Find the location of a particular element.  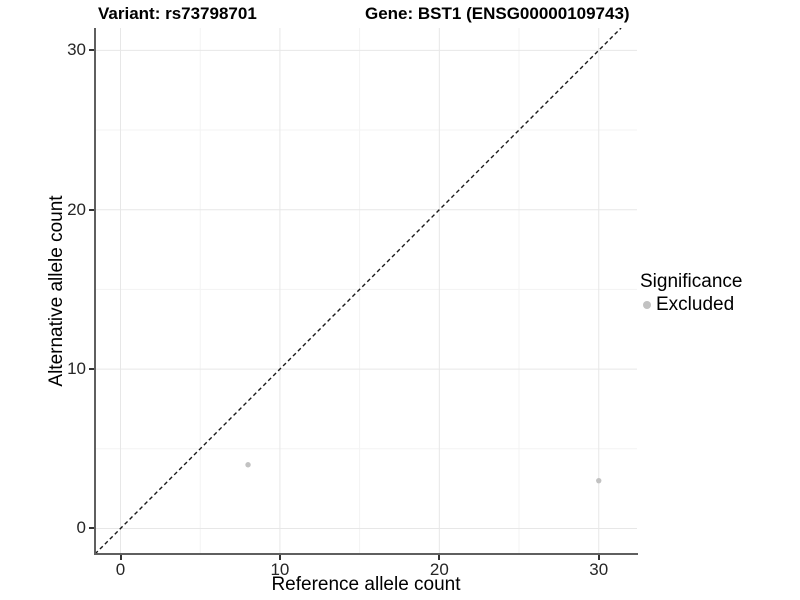

x-axis-title: Reference allele count is located at coordinates (366, 584).